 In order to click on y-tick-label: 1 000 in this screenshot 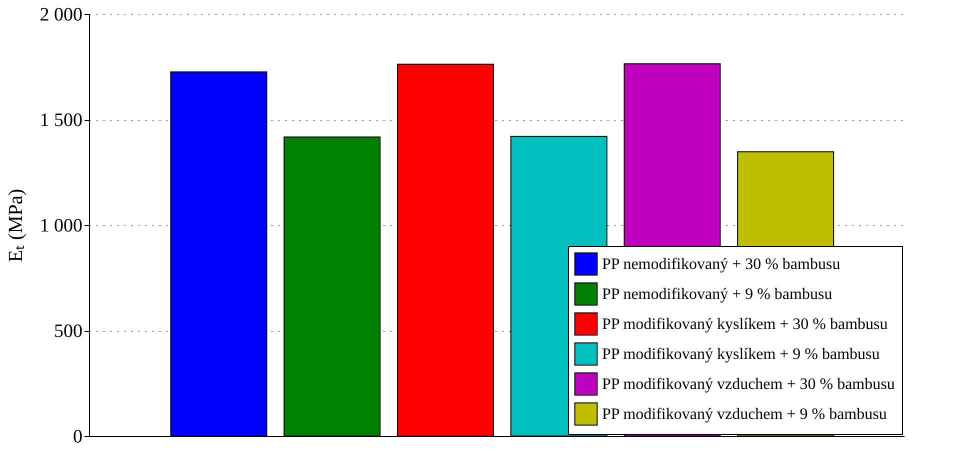, I will do `click(61, 226)`.